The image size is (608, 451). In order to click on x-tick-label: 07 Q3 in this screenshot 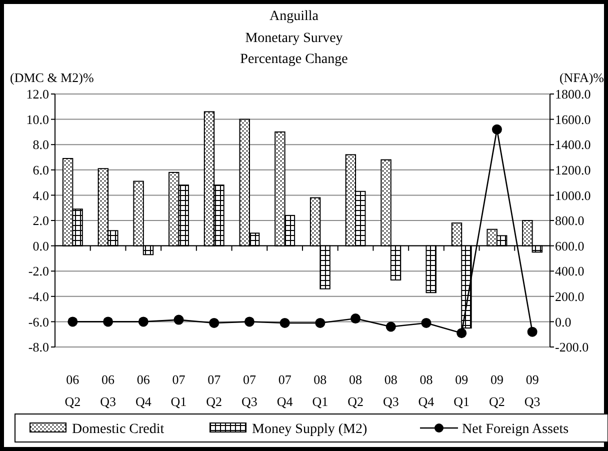, I will do `click(250, 390)`.